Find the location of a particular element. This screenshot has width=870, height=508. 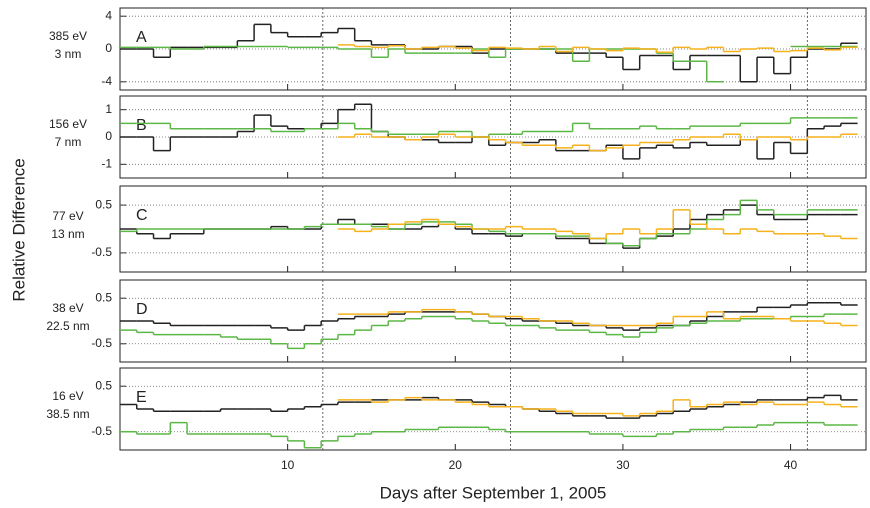

side-label: 77 eV is located at coordinates (67, 216).